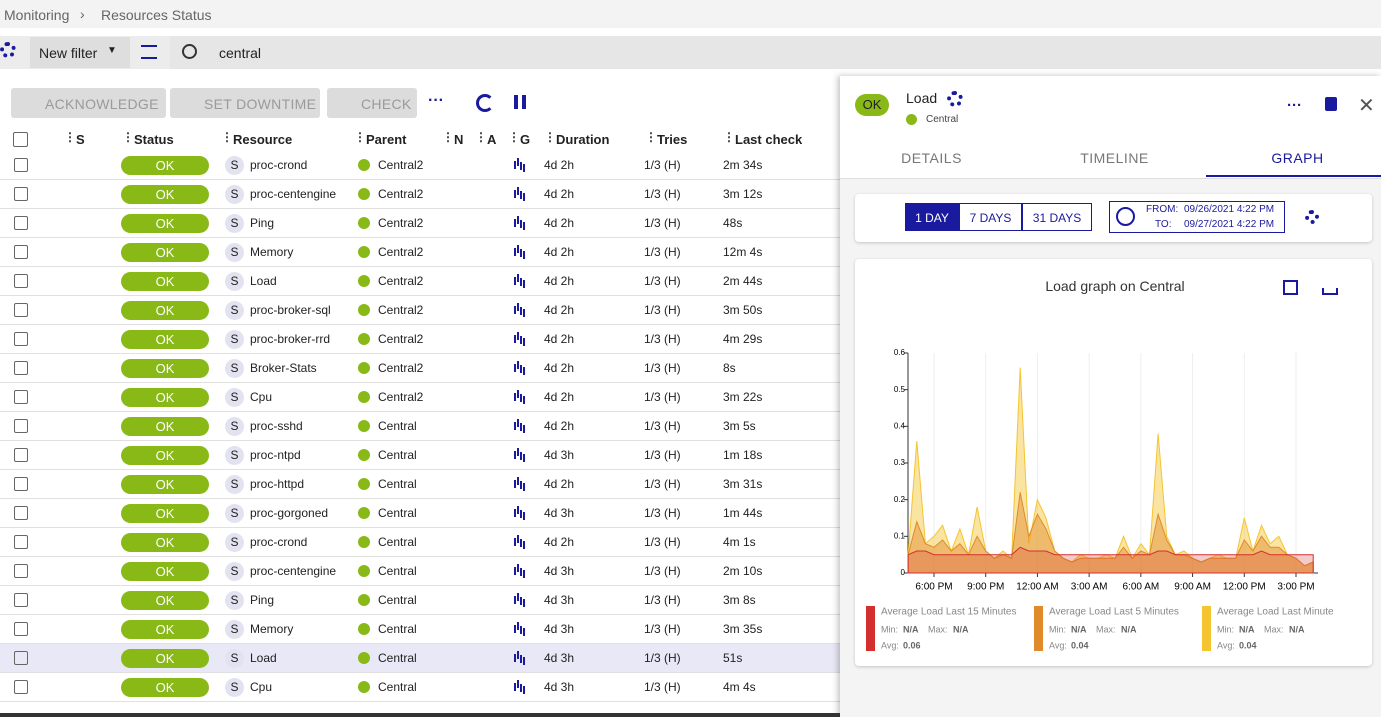  What do you see at coordinates (154, 139) in the screenshot?
I see `column-header: Status` at bounding box center [154, 139].